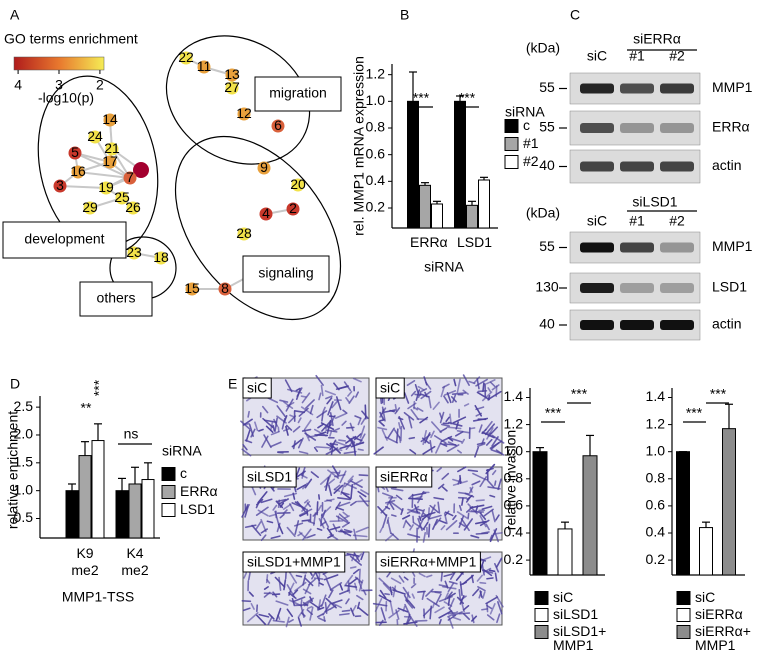  I want to click on mw-marker: 55, so click(547, 246).